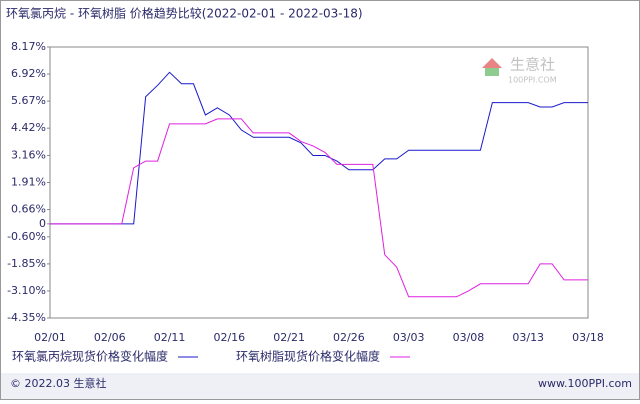 The image size is (640, 404). I want to click on y-tick-label: -1.85%, so click(26, 263).